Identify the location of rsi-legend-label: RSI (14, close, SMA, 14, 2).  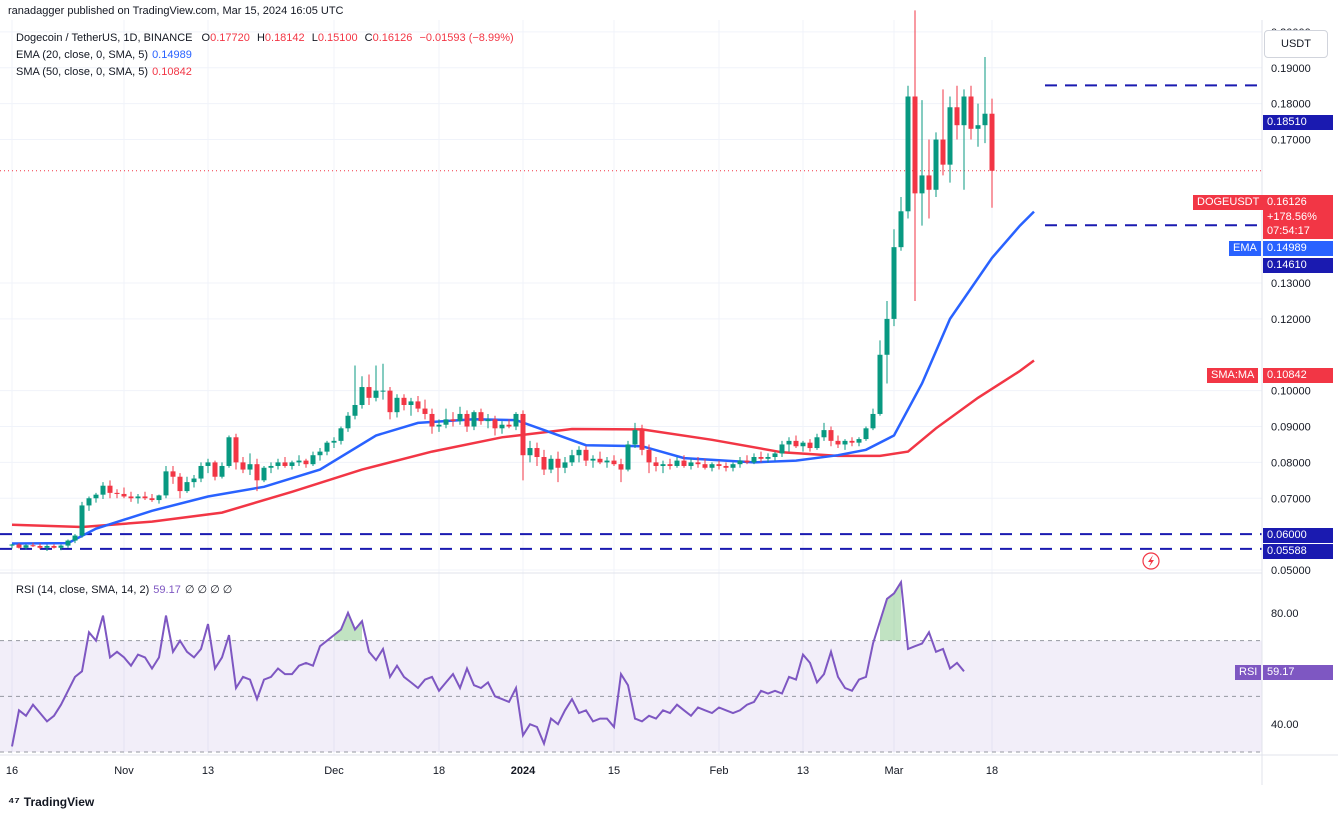
(83, 590).